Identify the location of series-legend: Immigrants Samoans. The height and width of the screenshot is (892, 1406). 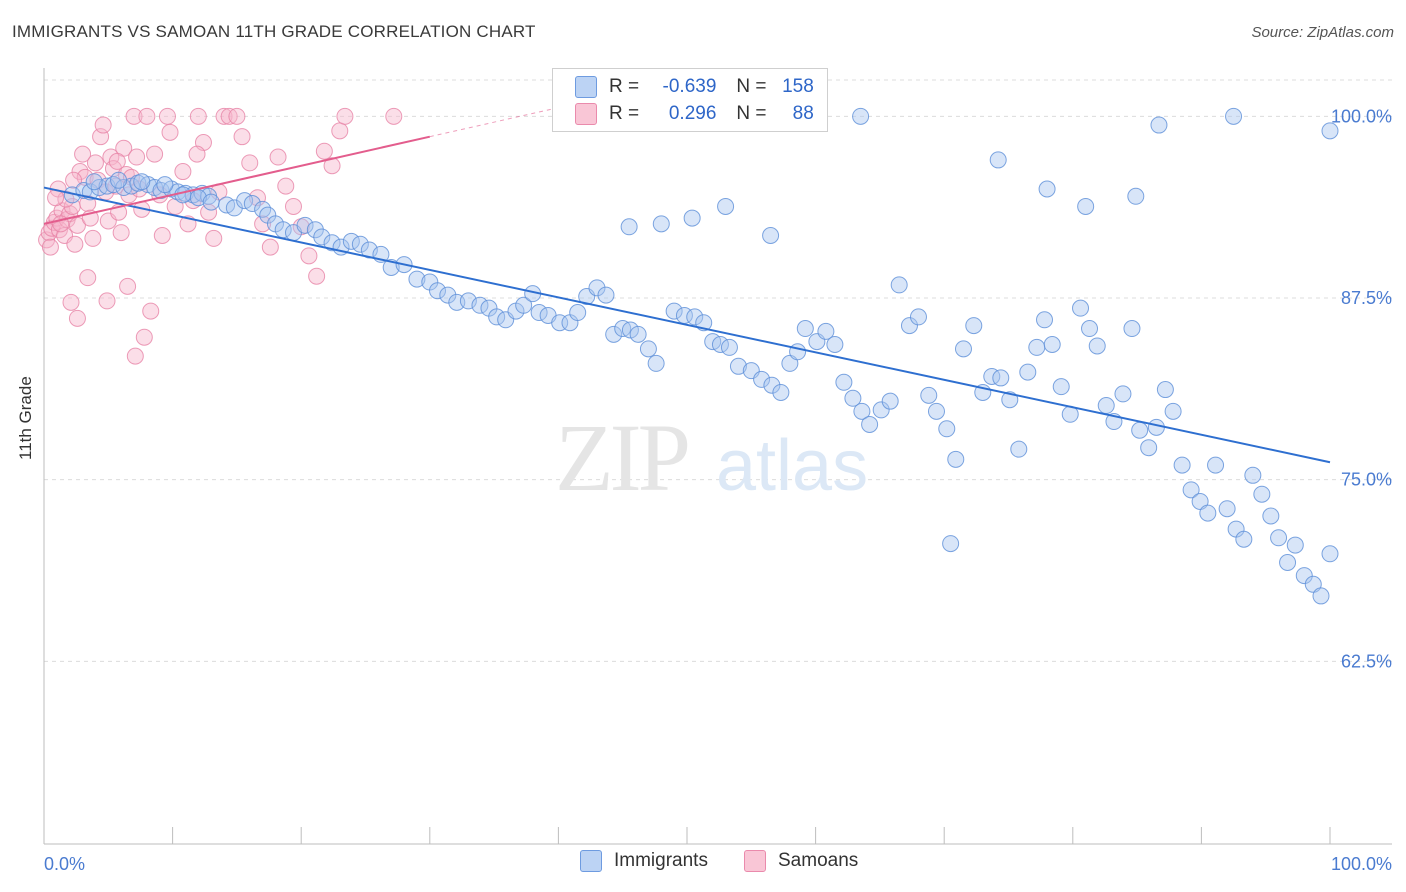
(703, 864).